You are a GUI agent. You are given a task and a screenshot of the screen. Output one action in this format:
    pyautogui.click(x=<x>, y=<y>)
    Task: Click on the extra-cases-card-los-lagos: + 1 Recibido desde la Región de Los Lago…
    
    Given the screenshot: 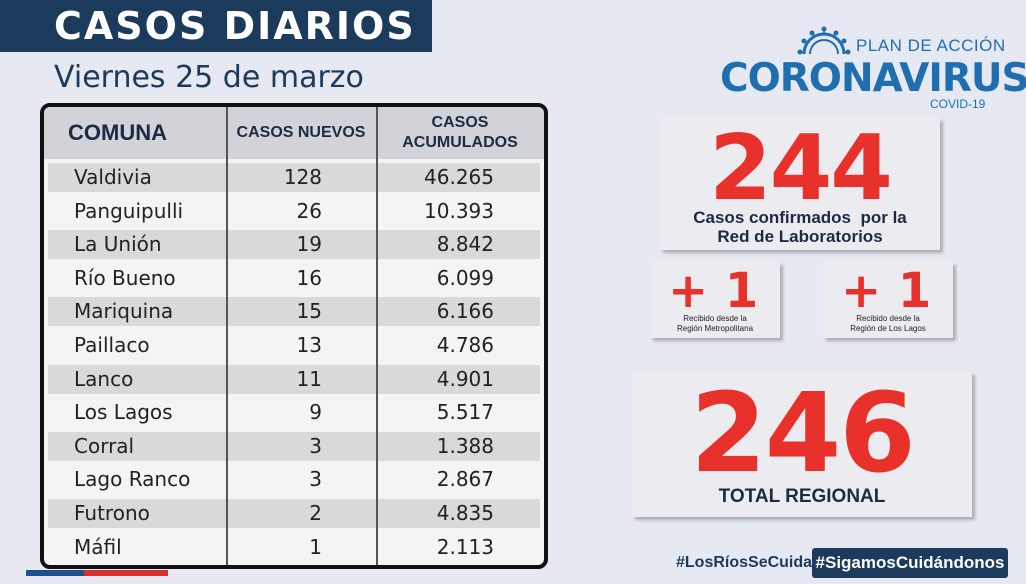 What is the action you would take?
    pyautogui.click(x=888, y=300)
    